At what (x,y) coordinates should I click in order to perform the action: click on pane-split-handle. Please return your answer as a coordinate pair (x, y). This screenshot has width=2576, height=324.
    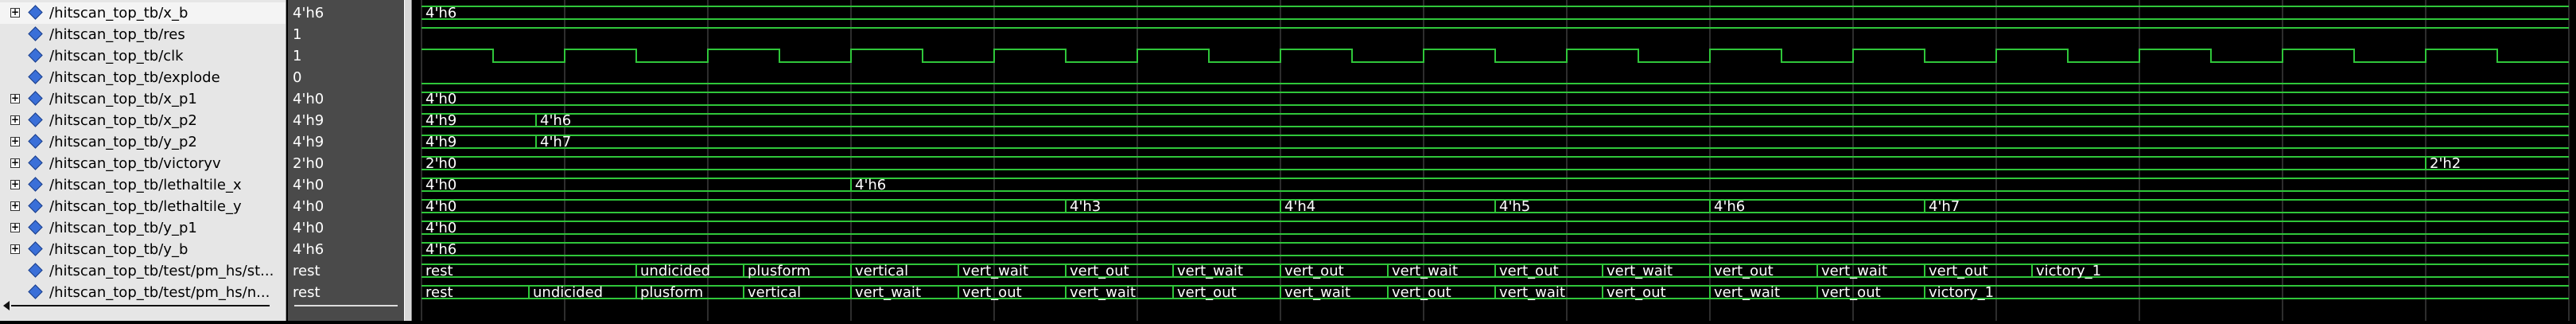
    Looking at the image, I should click on (408, 160).